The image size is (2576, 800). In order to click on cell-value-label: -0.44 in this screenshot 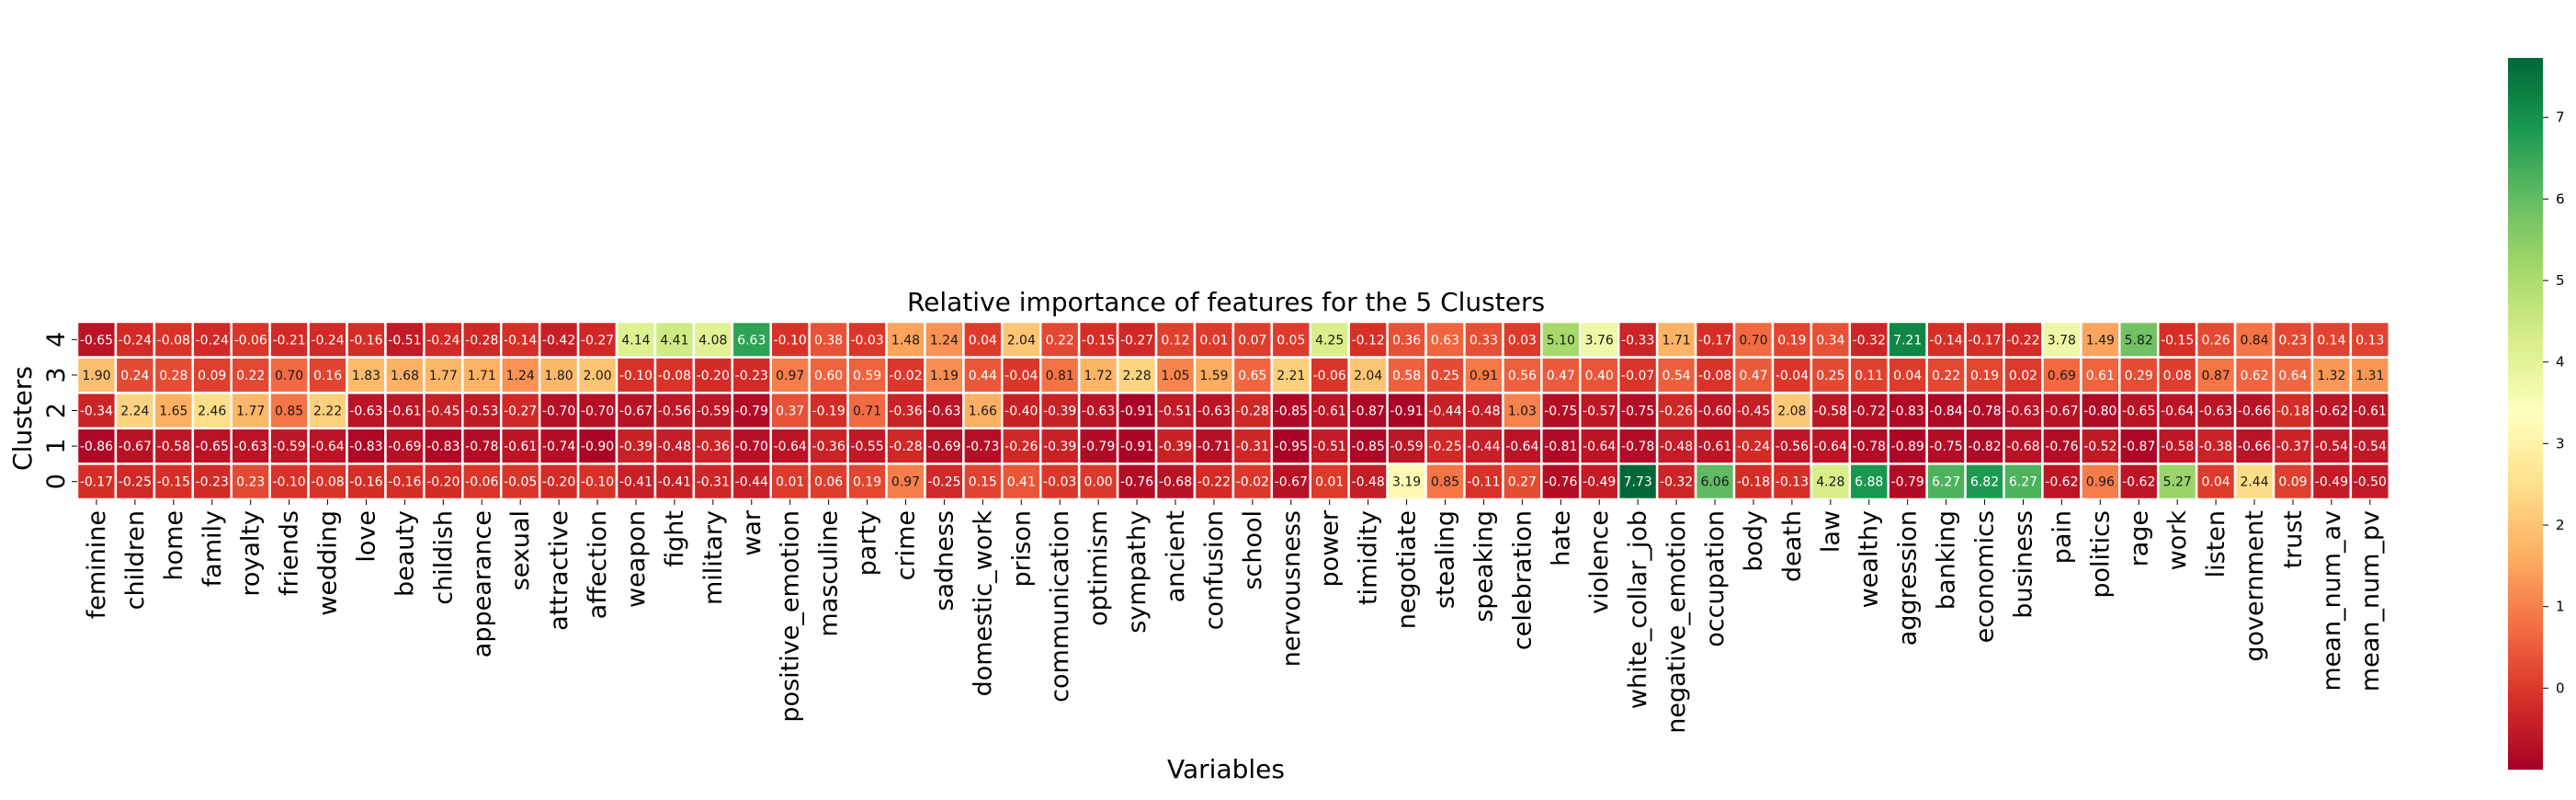, I will do `click(1483, 447)`.